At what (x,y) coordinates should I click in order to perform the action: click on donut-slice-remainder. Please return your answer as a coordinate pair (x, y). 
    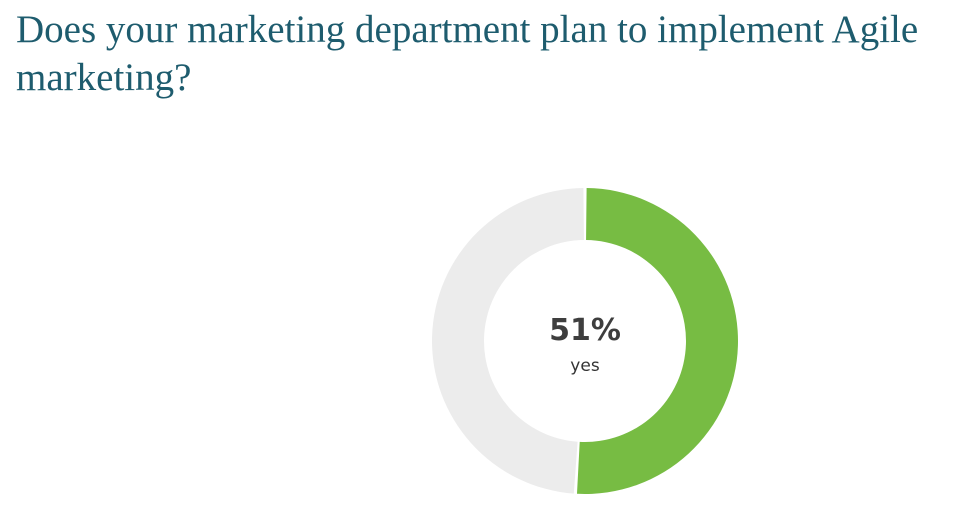
    Looking at the image, I should click on (508, 341).